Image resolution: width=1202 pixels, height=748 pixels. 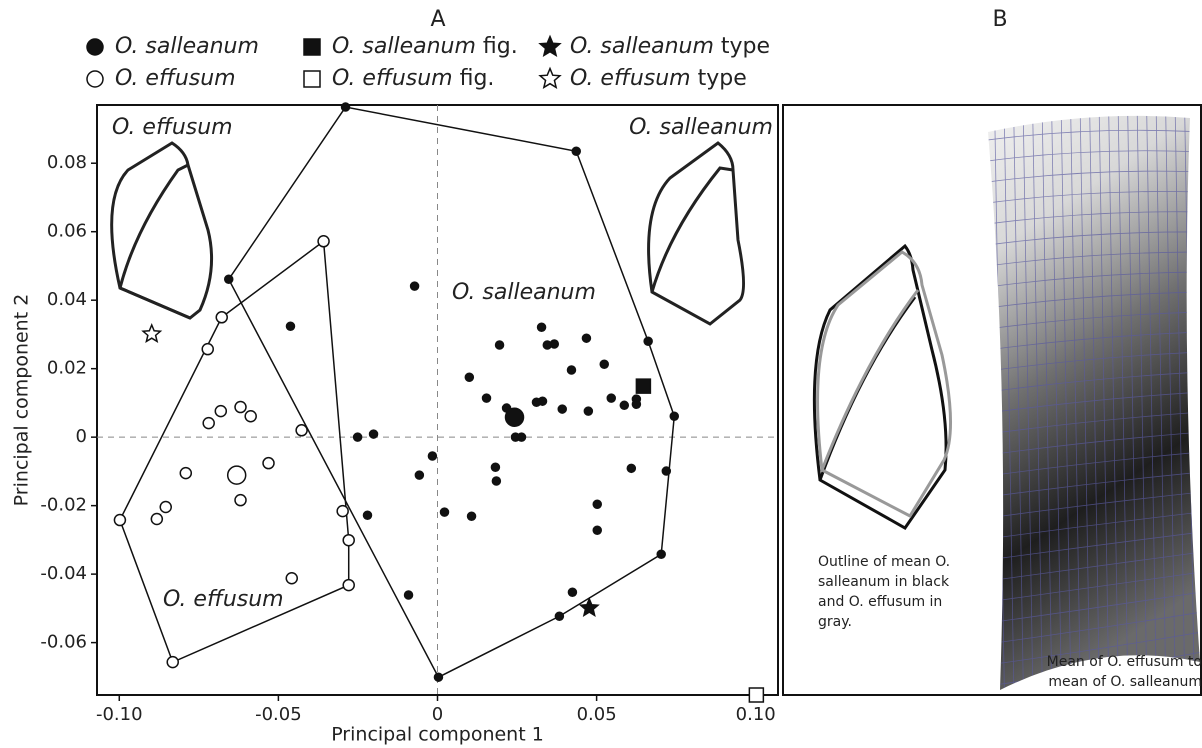 What do you see at coordinates (63, 573) in the screenshot?
I see `y-tick-label: -0.04` at bounding box center [63, 573].